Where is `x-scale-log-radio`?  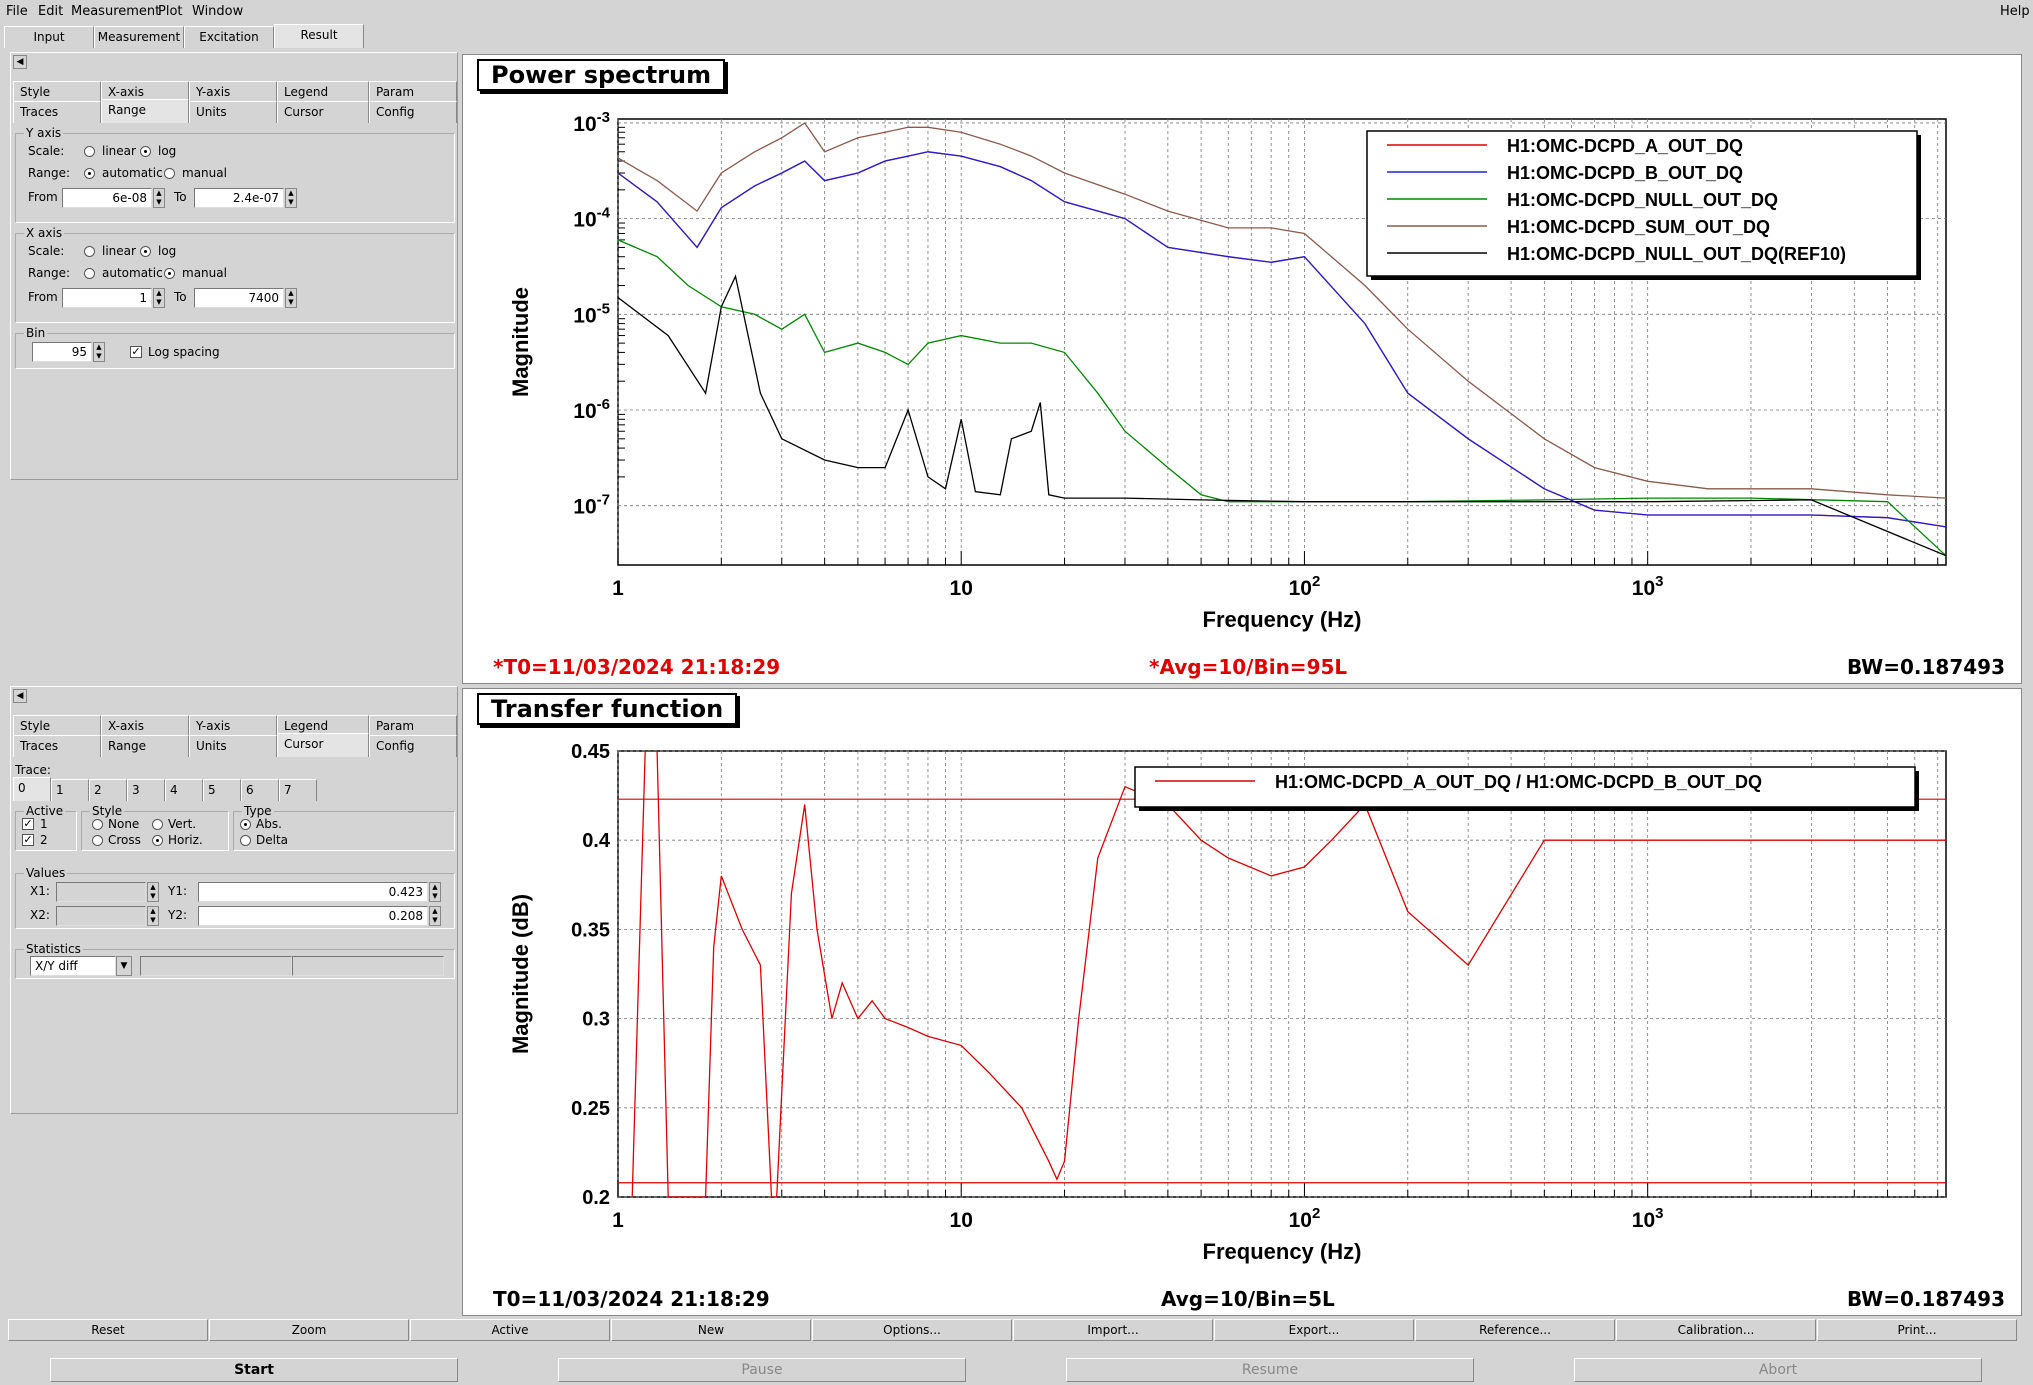
x-scale-log-radio is located at coordinates (145, 251).